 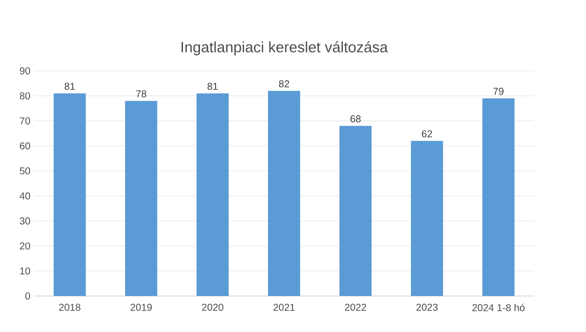 I want to click on data-label: 62, so click(x=427, y=134).